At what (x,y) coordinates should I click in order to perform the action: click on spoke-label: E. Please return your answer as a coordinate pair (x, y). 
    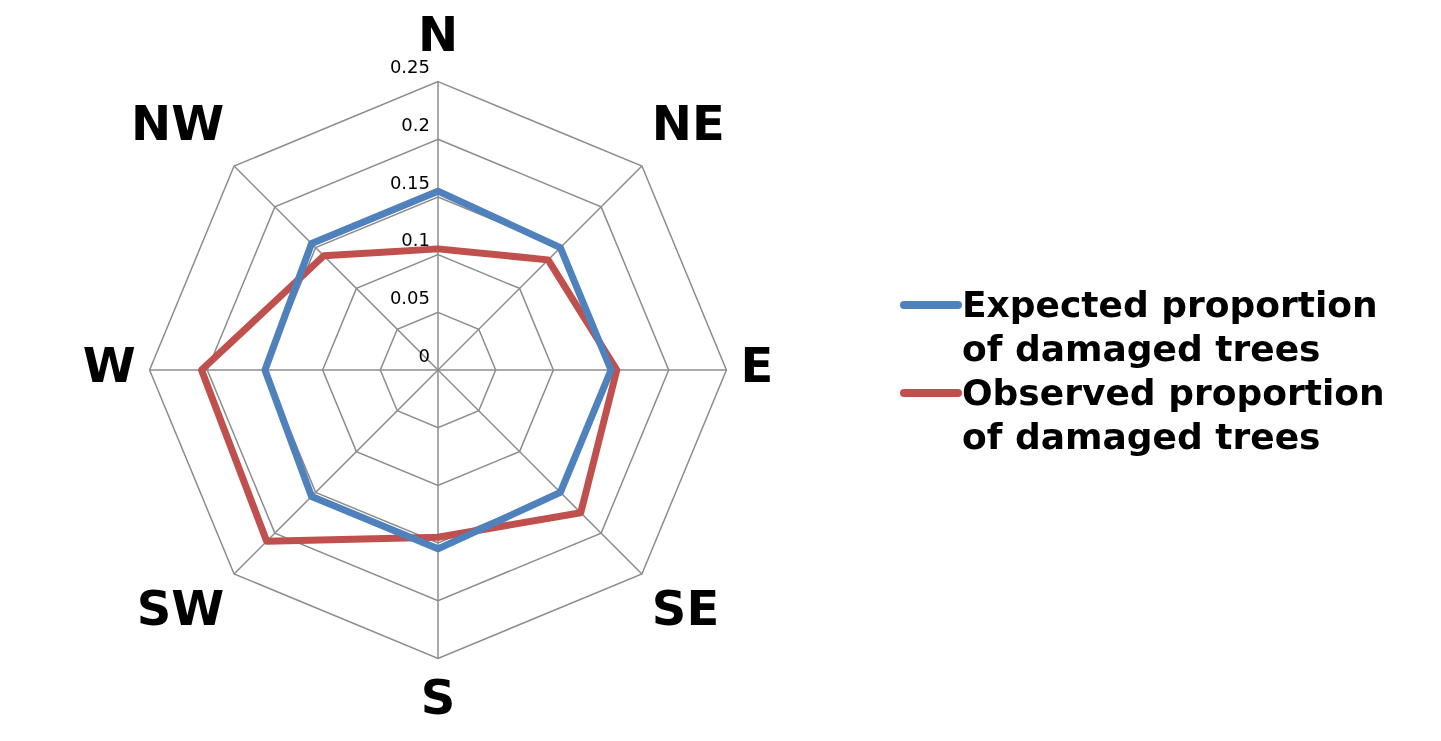
    Looking at the image, I should click on (757, 365).